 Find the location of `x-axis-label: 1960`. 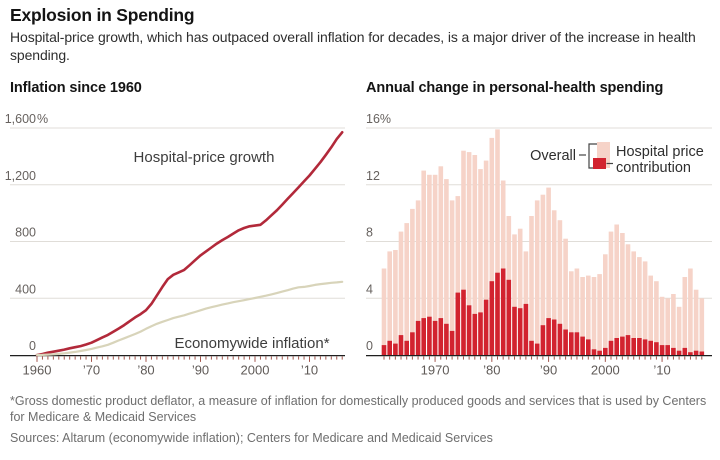

x-axis-label: 1960 is located at coordinates (37, 370).